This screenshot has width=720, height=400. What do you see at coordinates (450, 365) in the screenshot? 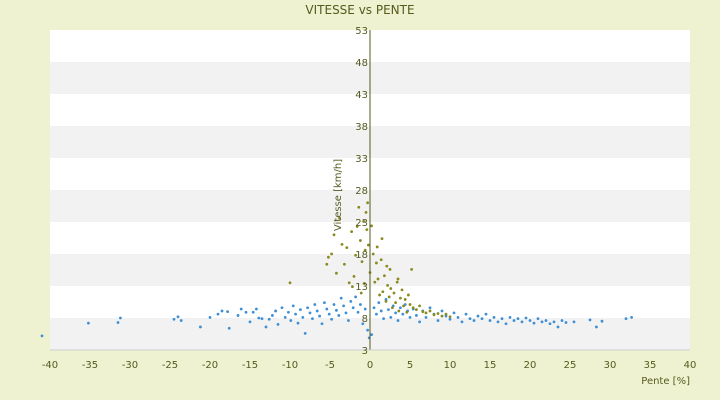
I see `x-tick-label: 10` at bounding box center [450, 365].